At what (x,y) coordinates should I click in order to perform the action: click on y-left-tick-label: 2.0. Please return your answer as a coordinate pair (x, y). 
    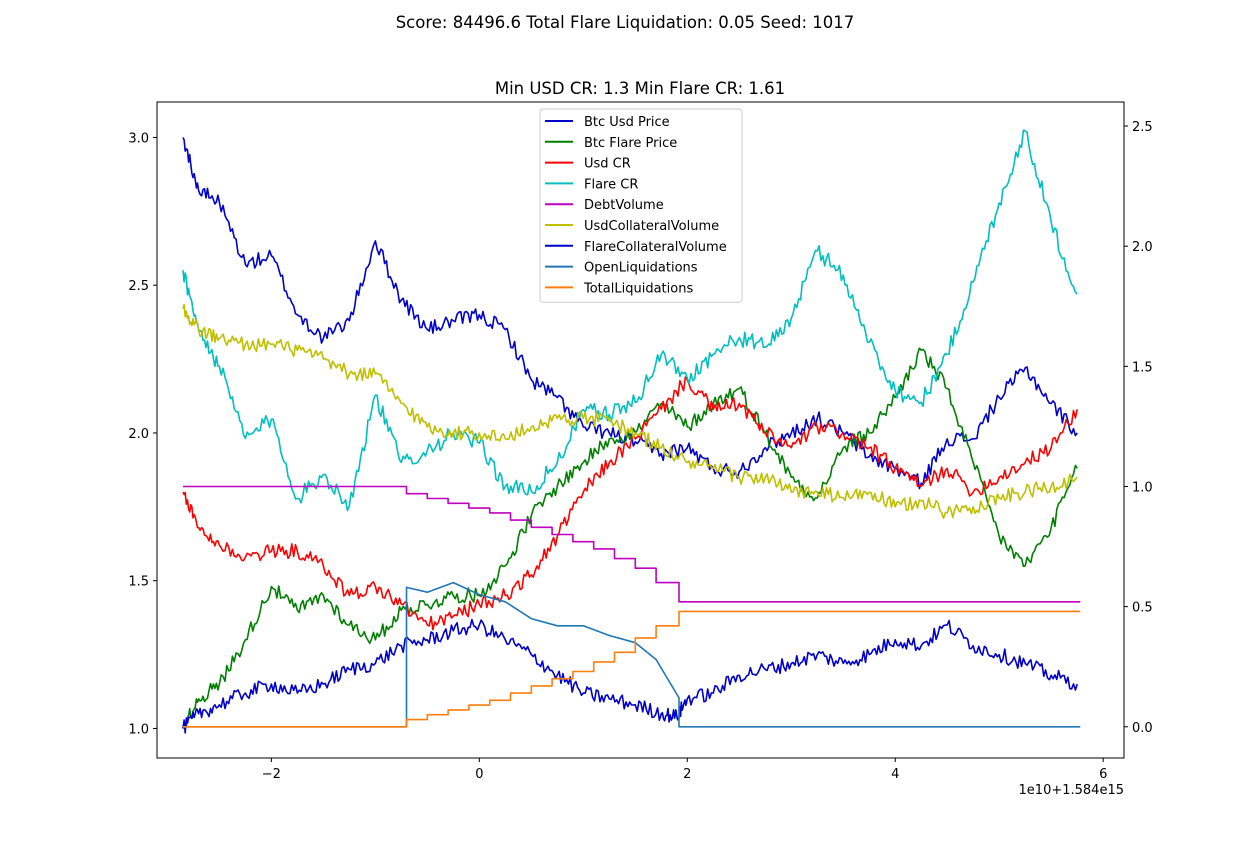
    Looking at the image, I should click on (138, 434).